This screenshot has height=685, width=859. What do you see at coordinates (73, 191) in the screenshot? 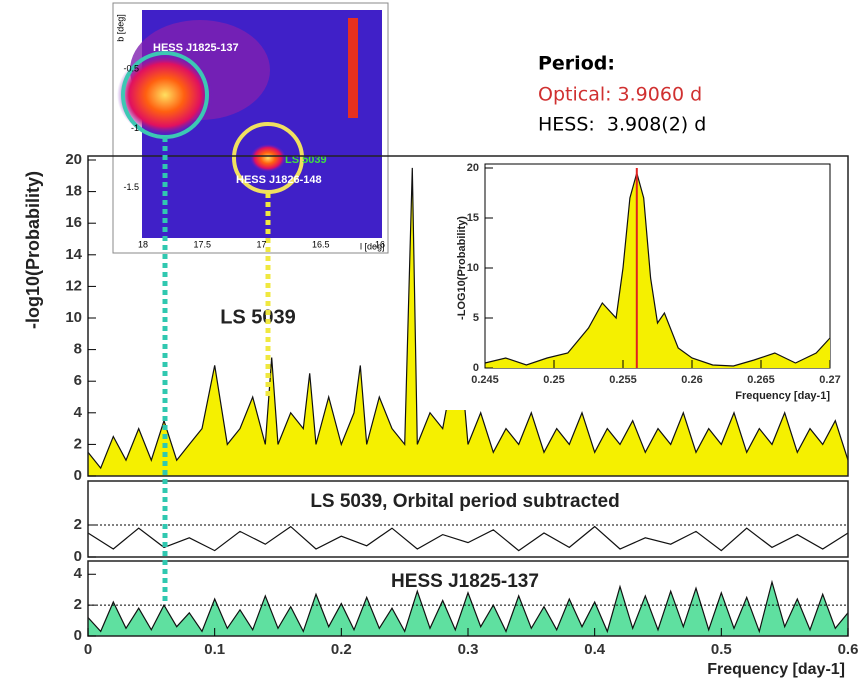
I see `y-tick-label: 18` at bounding box center [73, 191].